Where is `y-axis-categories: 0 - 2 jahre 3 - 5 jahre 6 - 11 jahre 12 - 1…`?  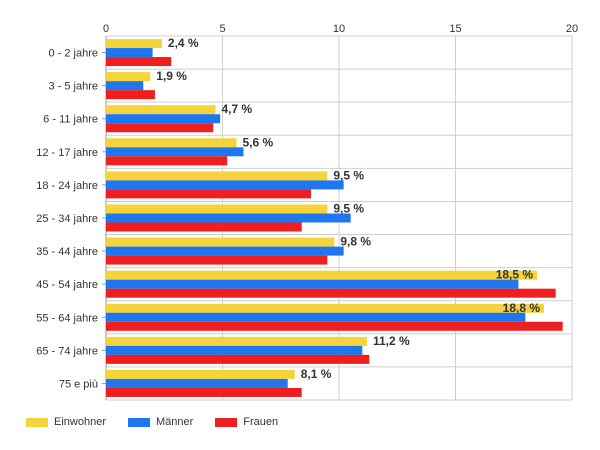 y-axis-categories: 0 - 2 jahre 3 - 5 jahre 6 - 11 jahre 12 - 1… is located at coordinates (67, 219).